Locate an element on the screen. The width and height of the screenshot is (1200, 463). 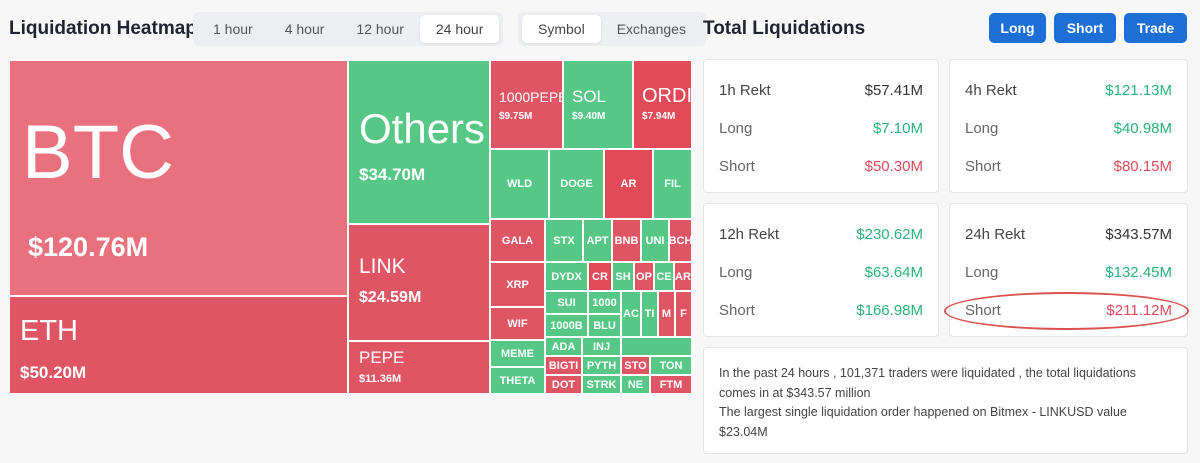
heatmap-tile-crv: CR is located at coordinates (600, 276).